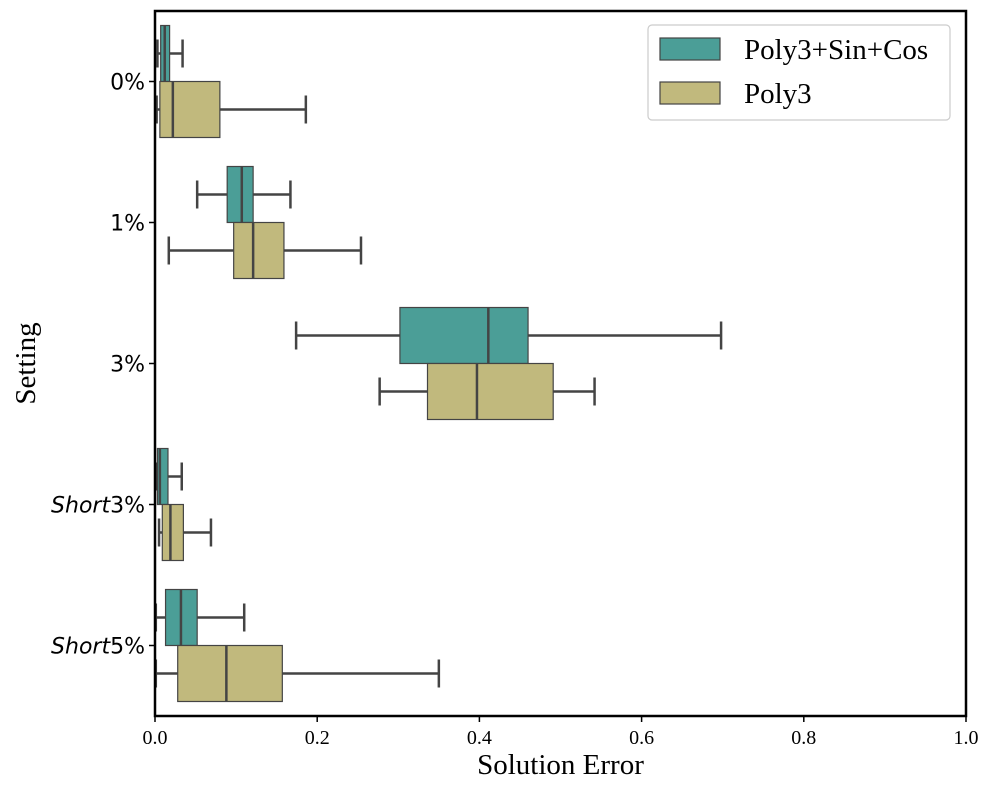  What do you see at coordinates (836, 50) in the screenshot?
I see `legend-label: Poly3+Sin+Cos` at bounding box center [836, 50].